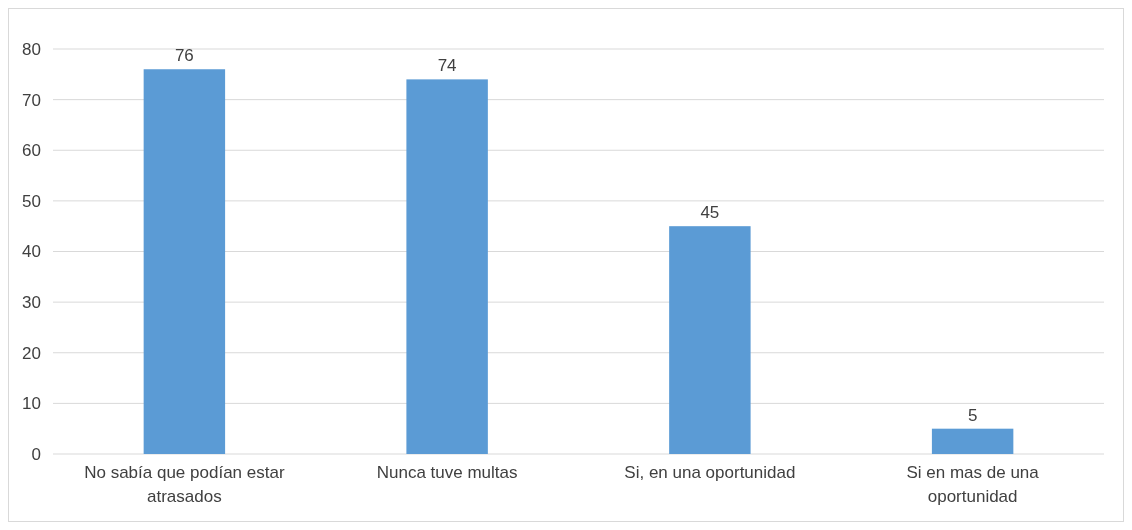 This screenshot has height=530, width=1132. I want to click on data-label: 74, so click(447, 66).